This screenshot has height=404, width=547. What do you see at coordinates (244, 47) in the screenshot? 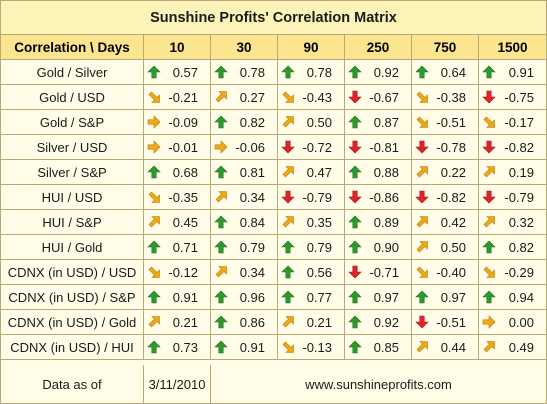
I see `header-period-30: 30` at bounding box center [244, 47].